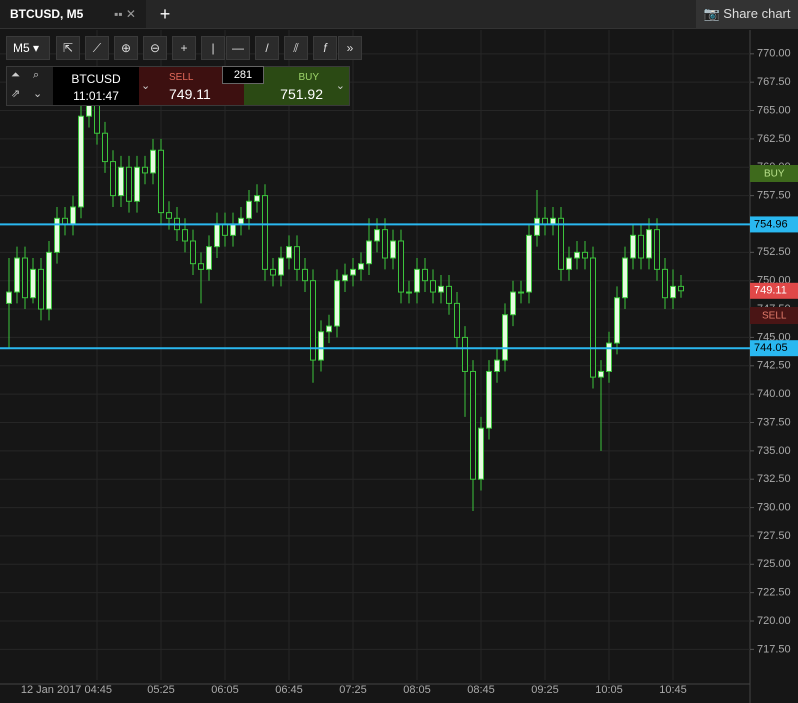  What do you see at coordinates (481, 690) in the screenshot?
I see `x-tick-label: 08:45` at bounding box center [481, 690].